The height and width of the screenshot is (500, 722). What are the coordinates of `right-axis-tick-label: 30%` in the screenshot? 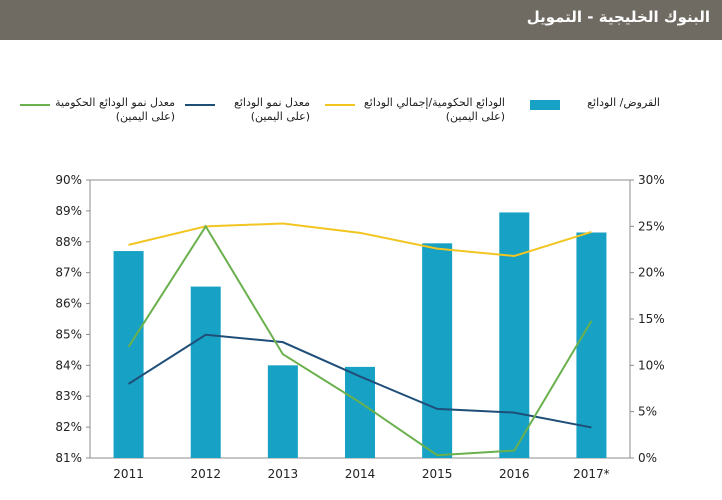 It's located at (651, 180).